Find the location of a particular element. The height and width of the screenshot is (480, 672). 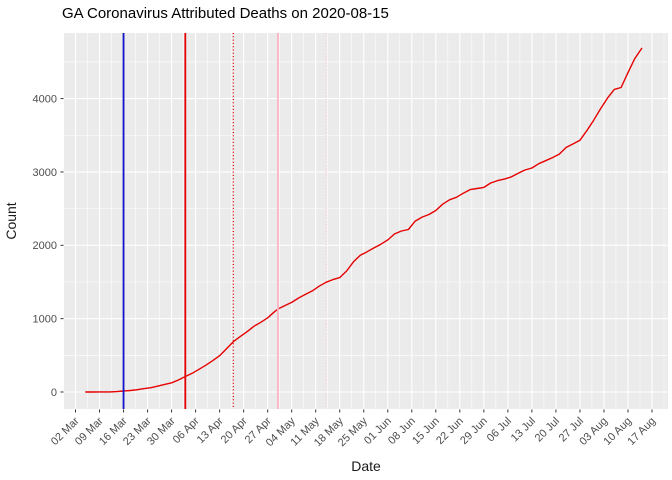

x-tick-label: 06 Jul is located at coordinates (499, 429).